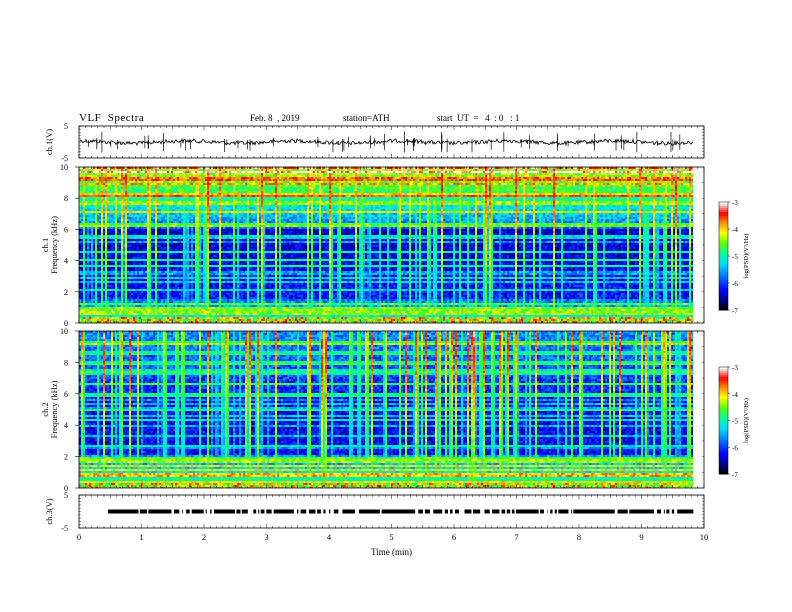 The image size is (792, 612). What do you see at coordinates (49, 511) in the screenshot?
I see `ylabel-3: ch.3(V)` at bounding box center [49, 511].